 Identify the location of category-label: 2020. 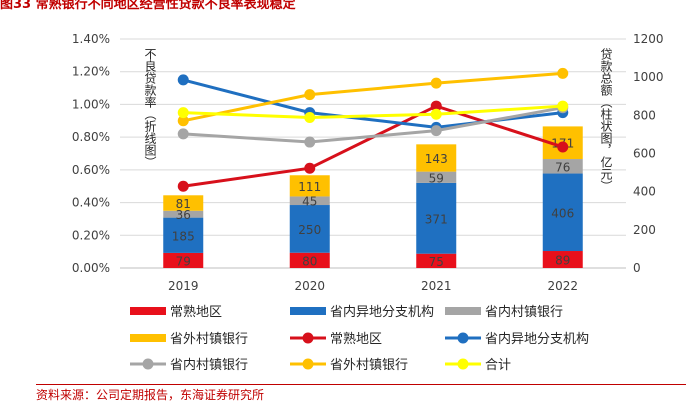
(309, 286).